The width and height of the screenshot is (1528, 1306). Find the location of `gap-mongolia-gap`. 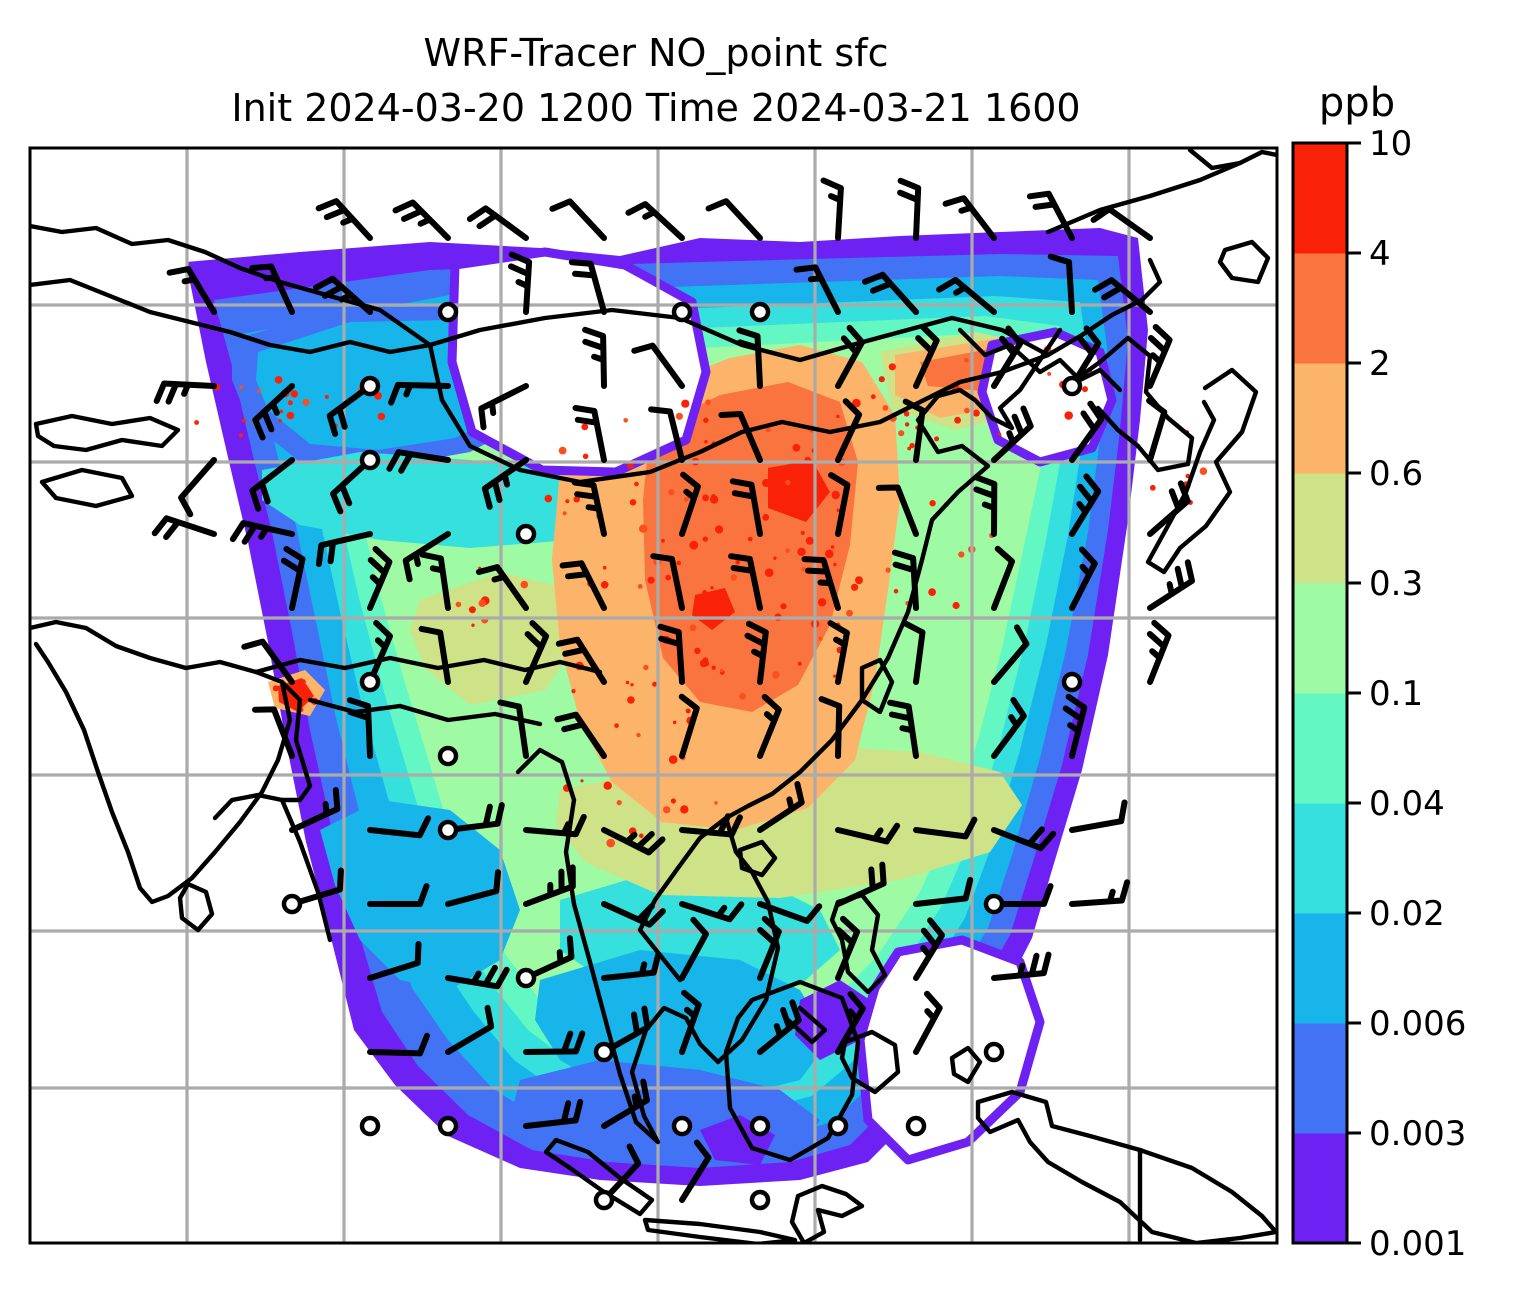

gap-mongolia-gap is located at coordinates (579, 362).